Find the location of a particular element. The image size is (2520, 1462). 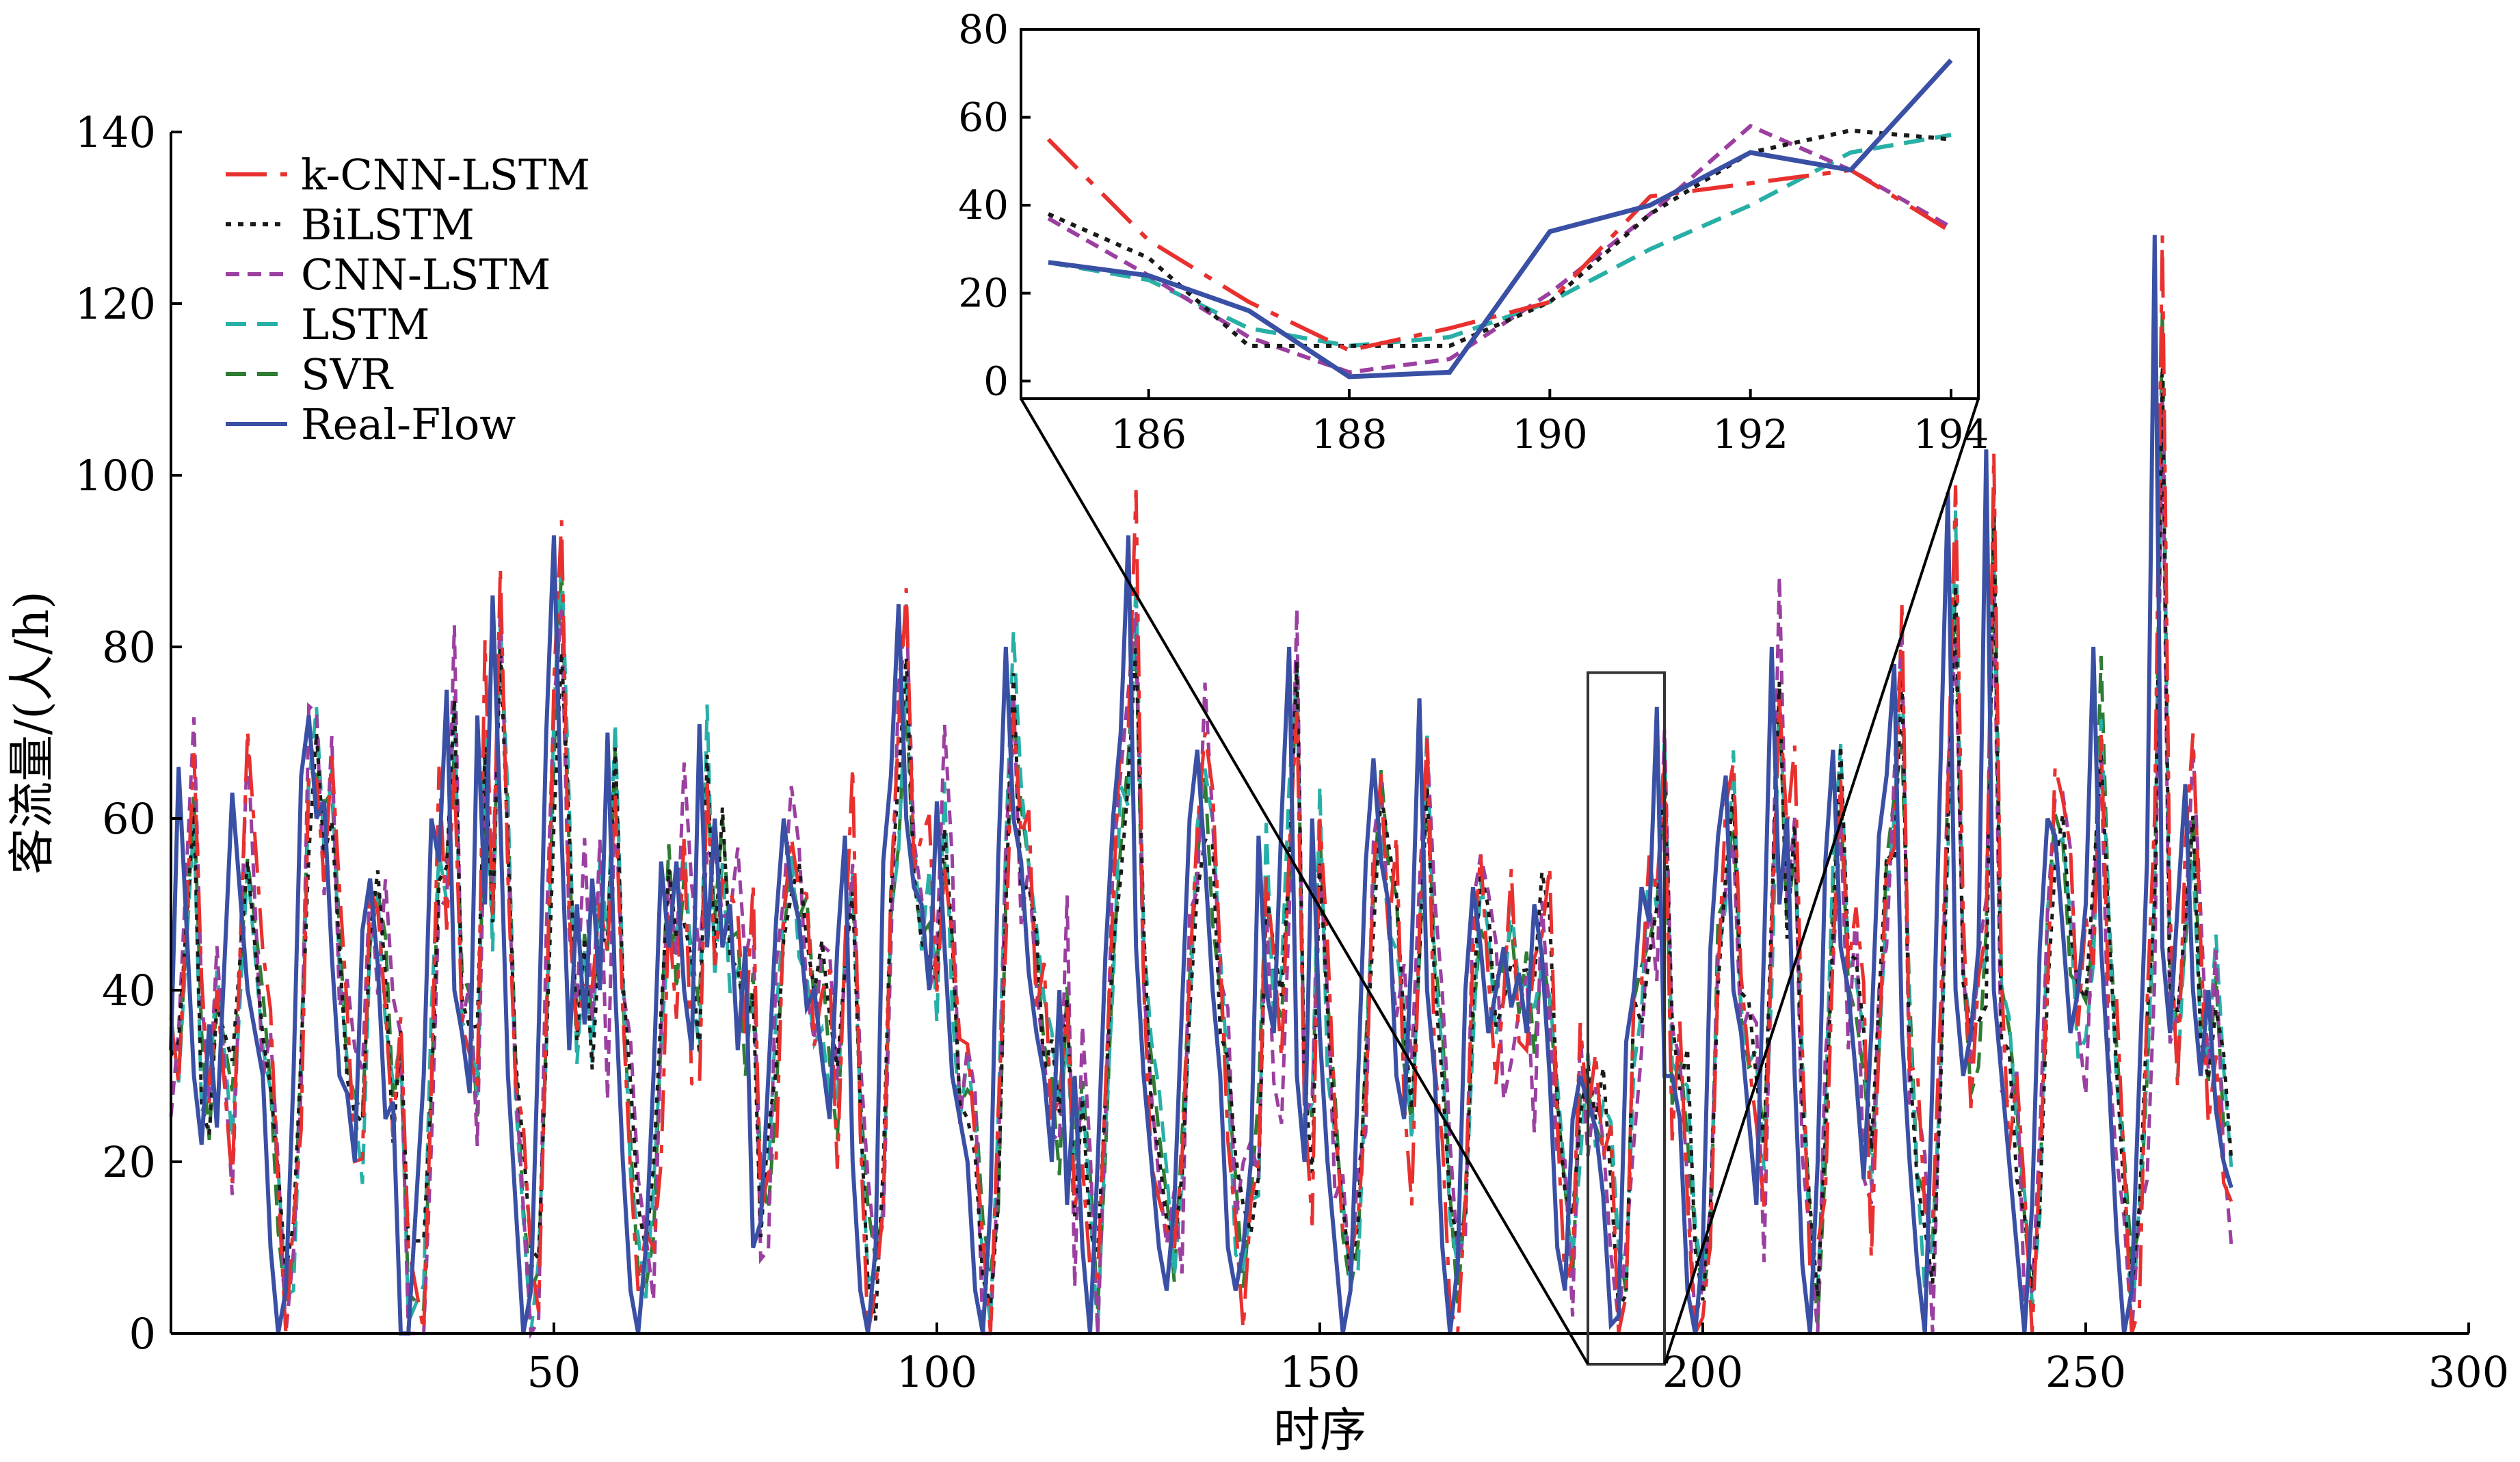

x-axis-title: 时序 is located at coordinates (1319, 1431).